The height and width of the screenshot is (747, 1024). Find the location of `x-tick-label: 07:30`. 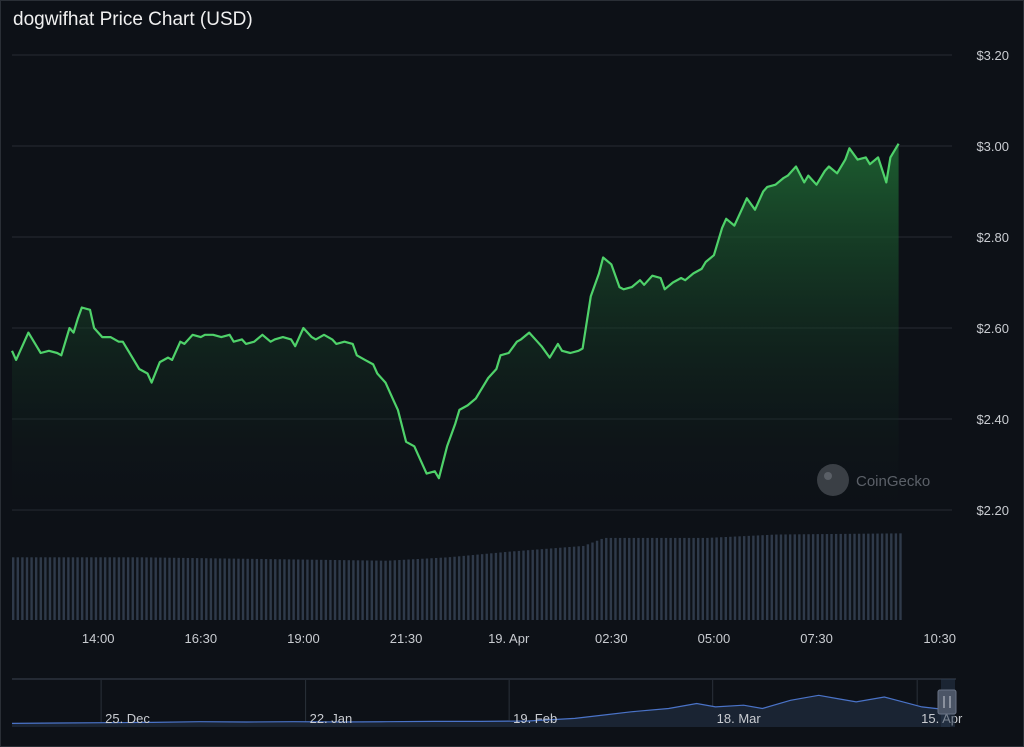

x-tick-label: 07:30 is located at coordinates (816, 638).